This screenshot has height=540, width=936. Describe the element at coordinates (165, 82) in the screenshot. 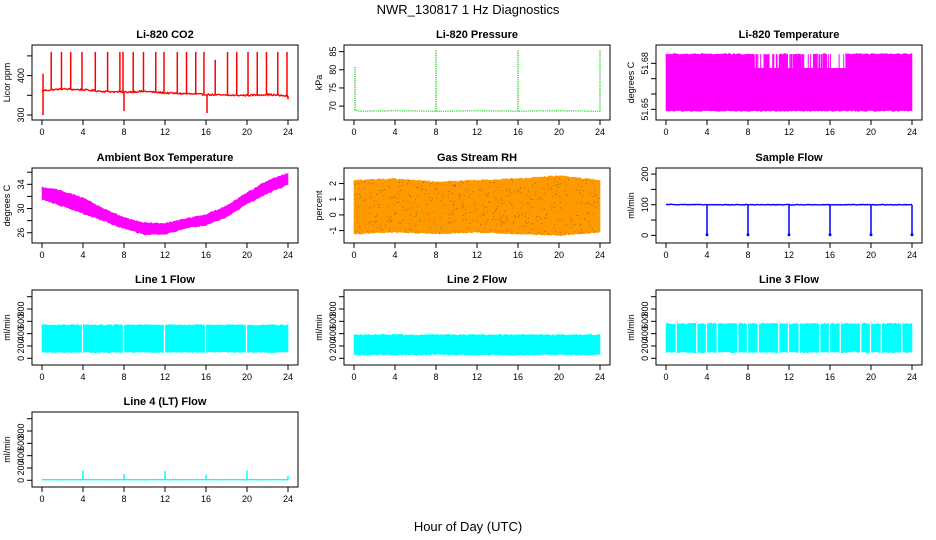

I see `plot-frame` at that location.